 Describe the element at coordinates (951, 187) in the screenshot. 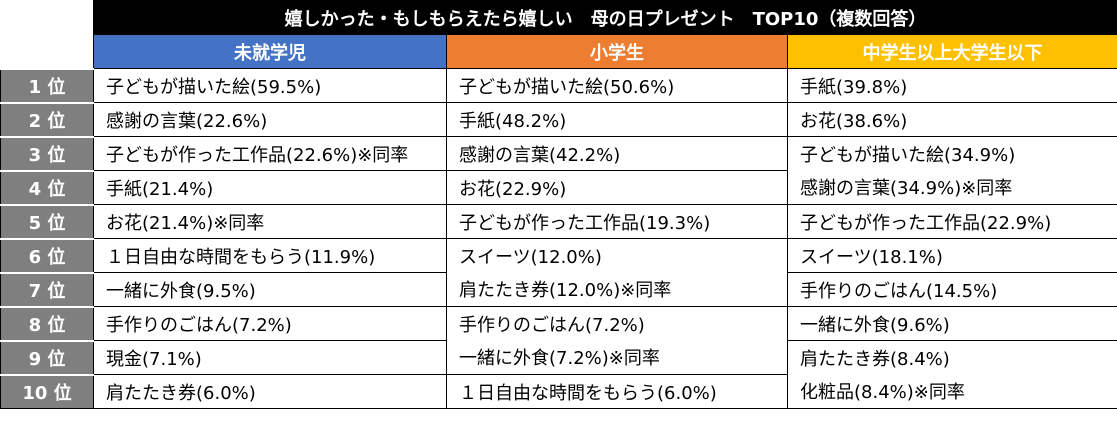

I see `junior-high-item: 感謝の言葉(34.9%)※同率` at that location.